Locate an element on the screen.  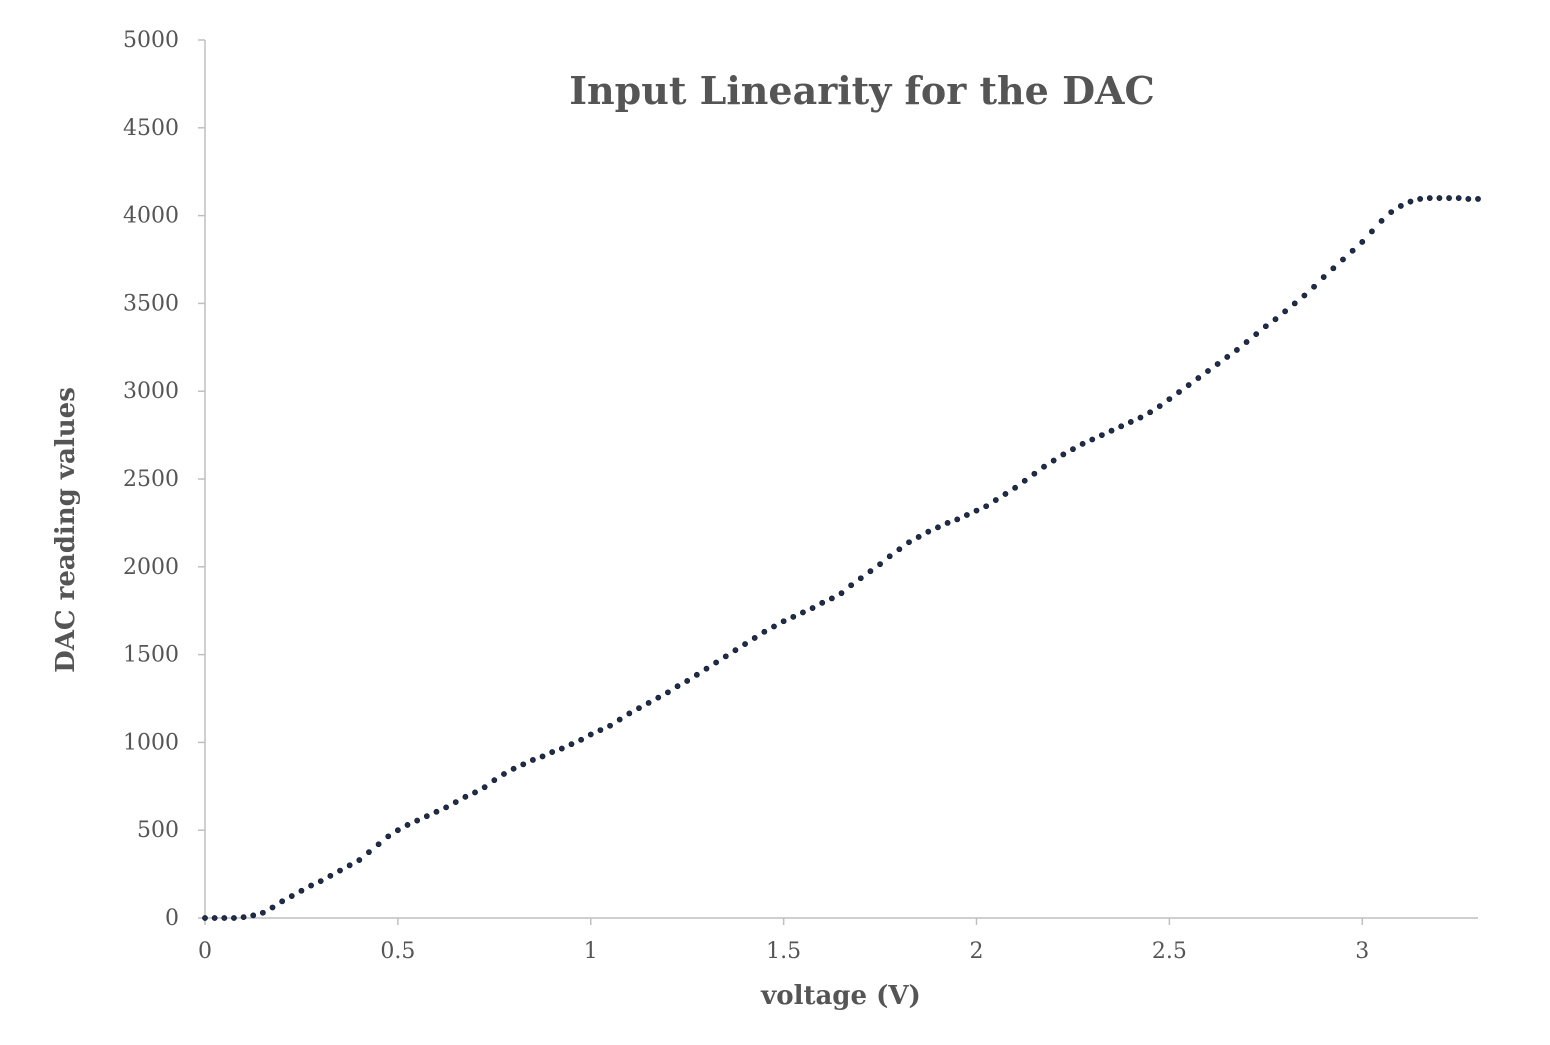
y-tick-label: 3000 is located at coordinates (151, 391).